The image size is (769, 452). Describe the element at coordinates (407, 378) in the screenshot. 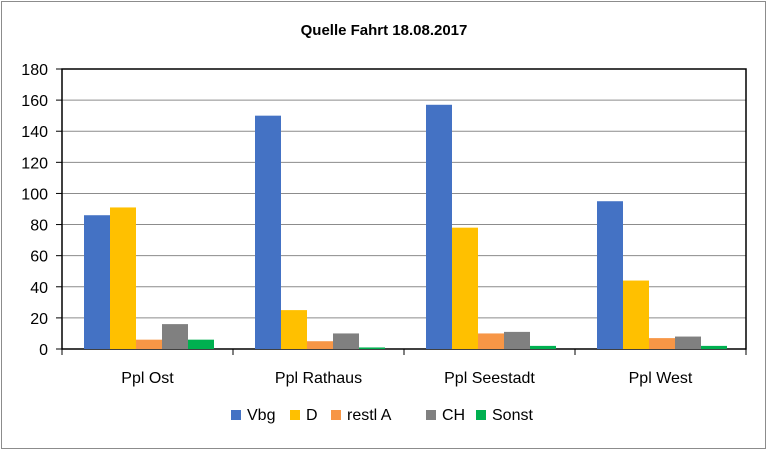

I see `category-labels: Ppl Ost Ppl Rathaus Ppl Seestadt Ppl West` at that location.